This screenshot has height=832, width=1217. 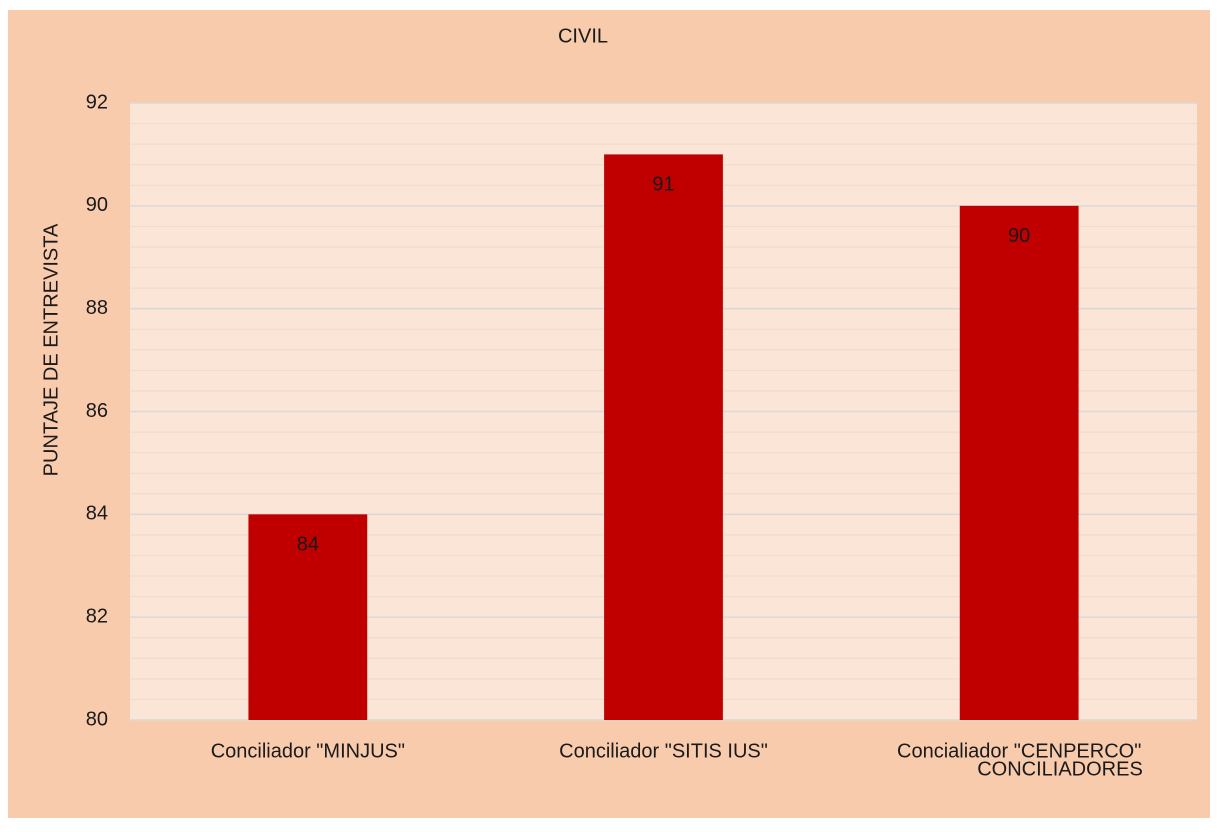 What do you see at coordinates (51, 349) in the screenshot?
I see `y-axis-title: PUNTAJE DE ENTREVISTA` at bounding box center [51, 349].